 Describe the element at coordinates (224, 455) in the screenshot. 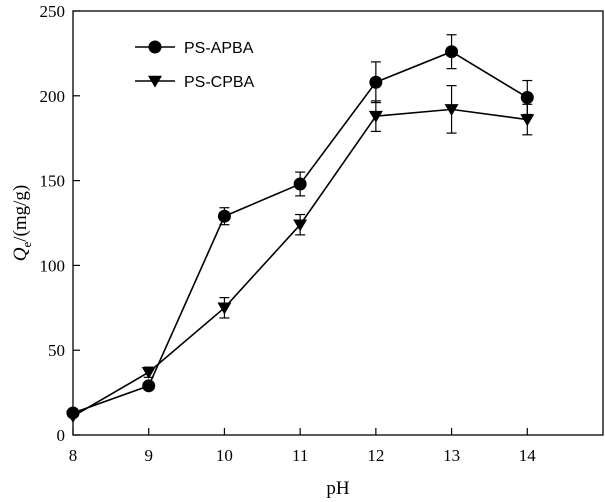

I see `x-tick-label: 10` at that location.